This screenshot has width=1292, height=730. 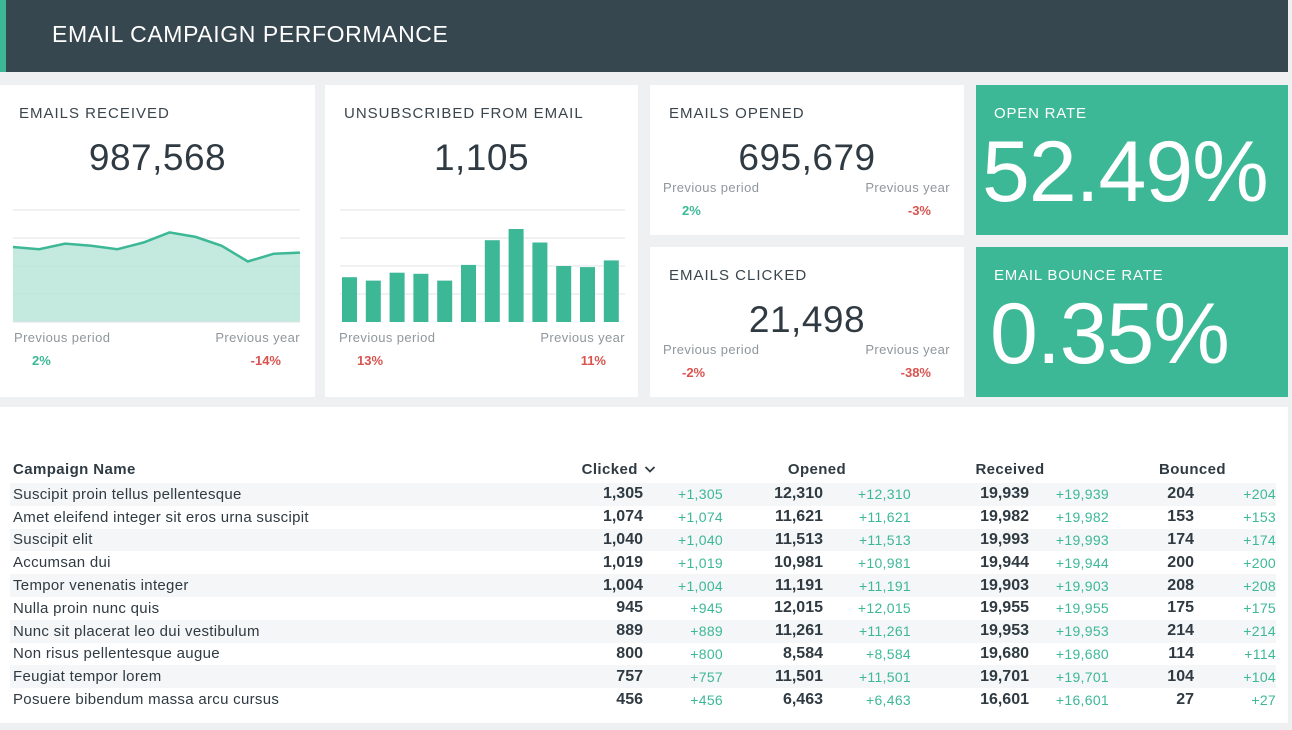 I want to click on cell-opened: 11,191, so click(x=773, y=585).